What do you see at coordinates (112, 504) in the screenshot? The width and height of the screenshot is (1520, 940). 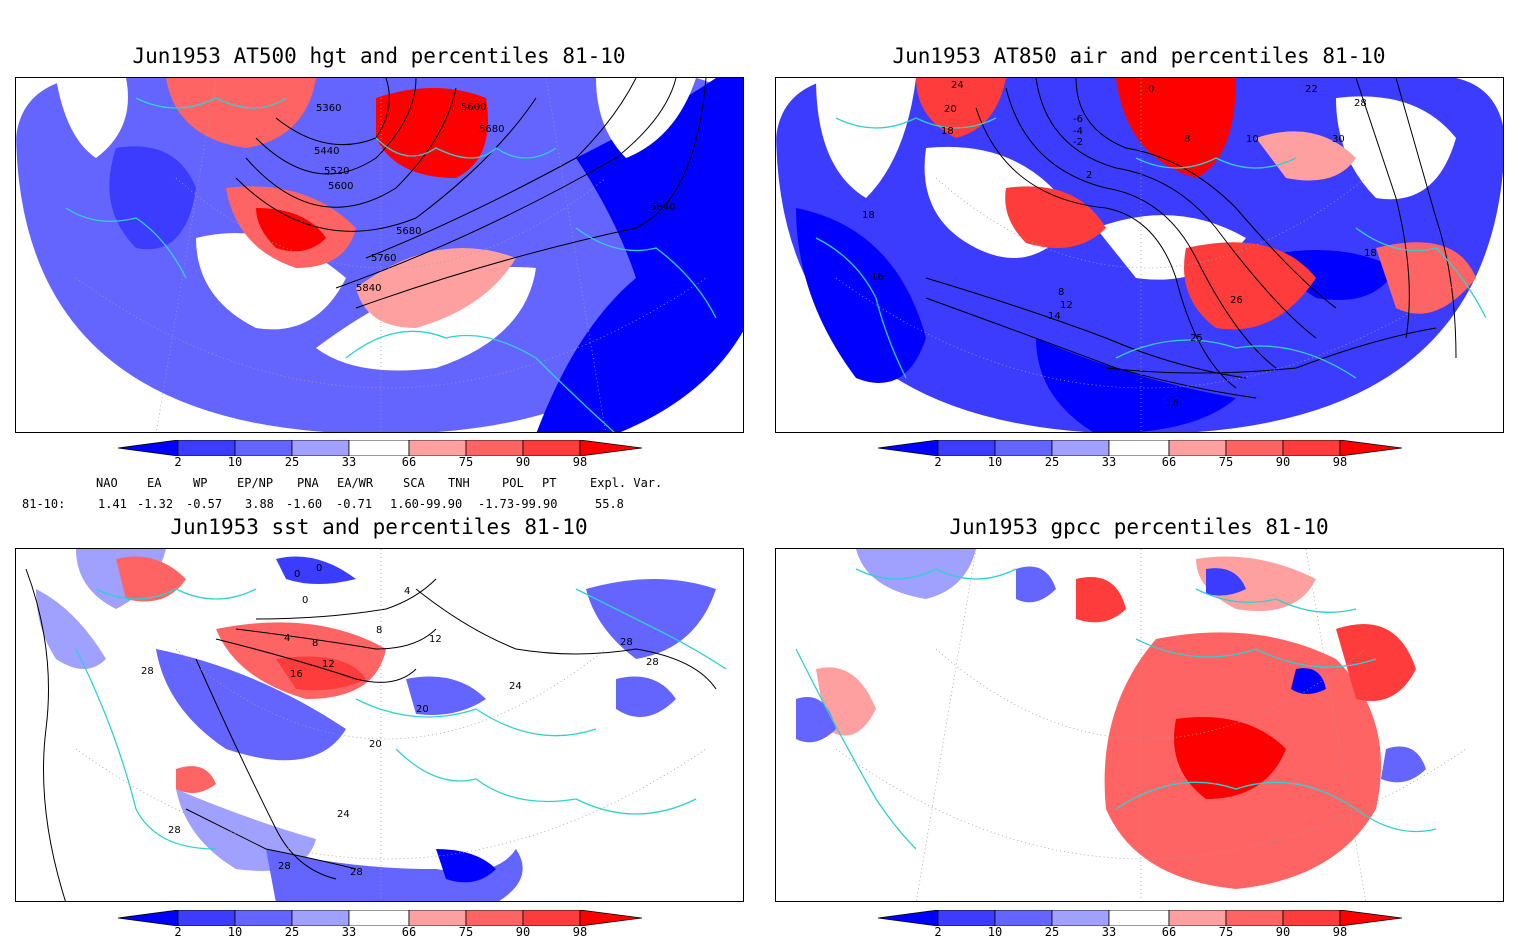 I see `index-value: 1.41` at bounding box center [112, 504].